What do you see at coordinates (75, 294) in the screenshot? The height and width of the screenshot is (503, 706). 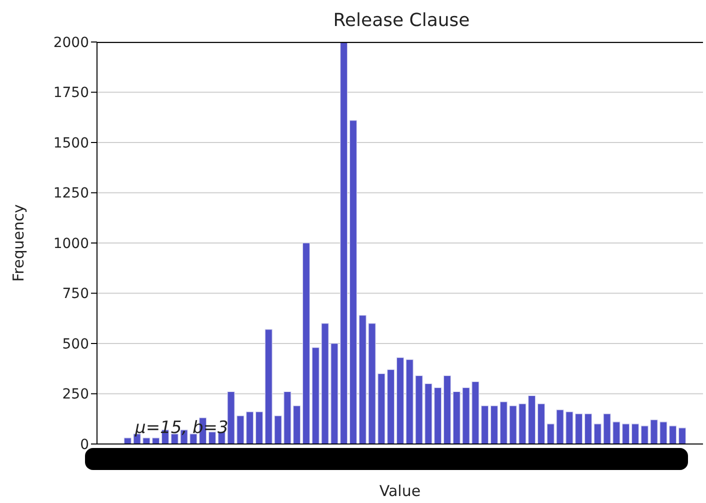 I see `y-tick-label: 750` at bounding box center [75, 294].